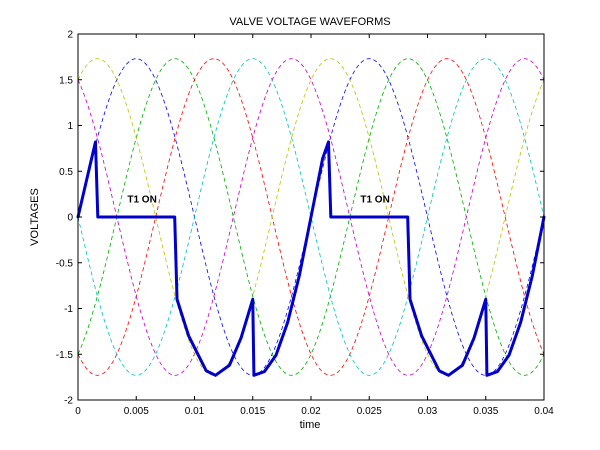 This screenshot has width=600, height=450. I want to click on x-tick-label: 0.02, so click(311, 411).